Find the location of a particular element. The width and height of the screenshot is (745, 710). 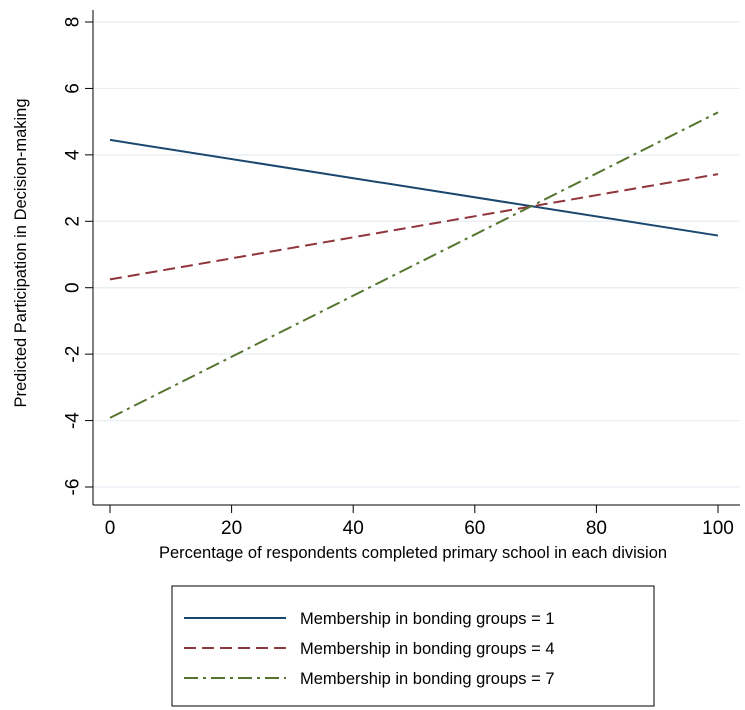

legend-label-1: Membership in bonding groups = 1 is located at coordinates (427, 619).